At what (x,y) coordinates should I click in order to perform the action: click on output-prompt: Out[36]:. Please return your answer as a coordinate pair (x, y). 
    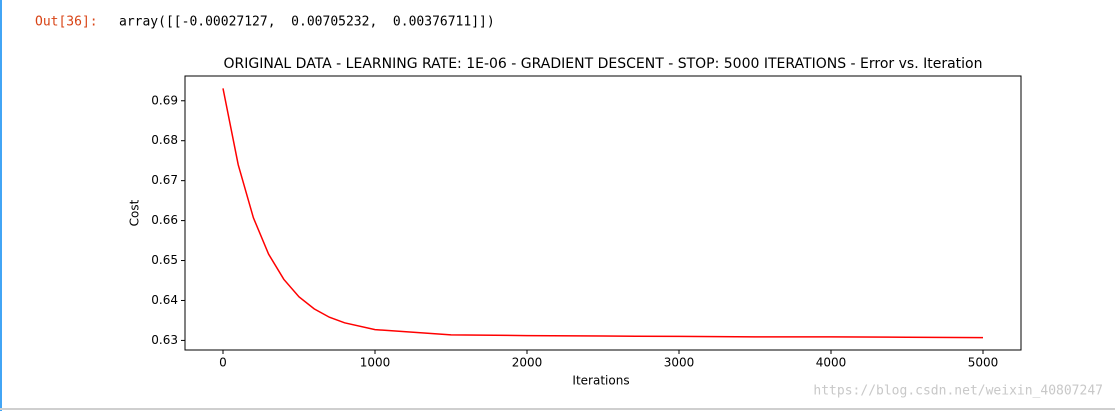
    Looking at the image, I should click on (66, 22).